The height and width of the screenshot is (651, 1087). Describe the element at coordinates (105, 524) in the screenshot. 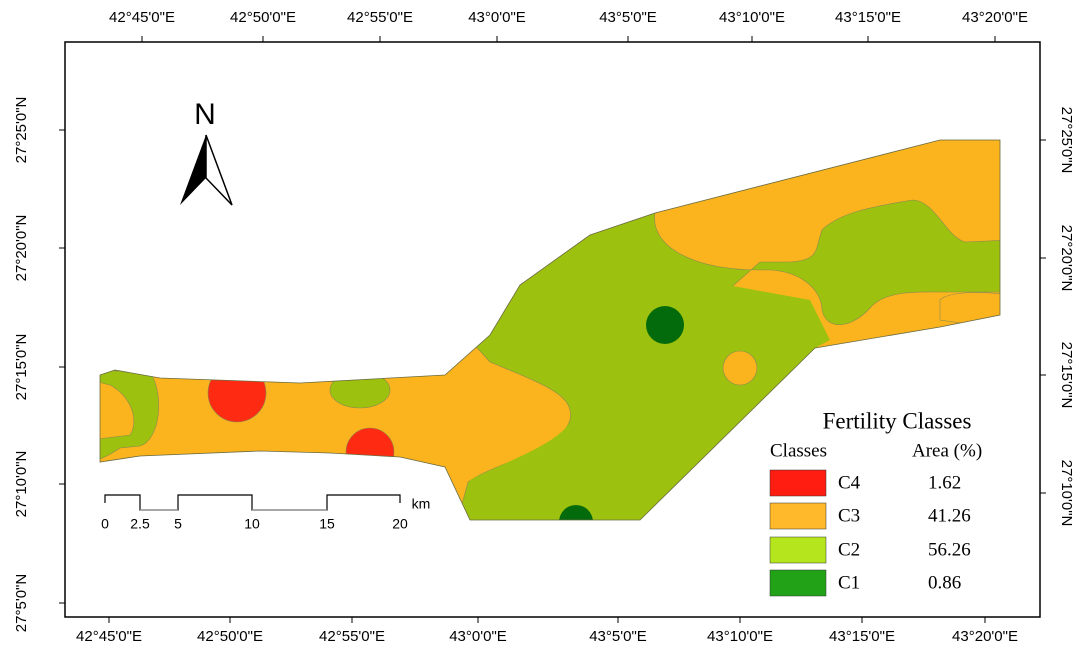

I see `scale-label: 0` at that location.